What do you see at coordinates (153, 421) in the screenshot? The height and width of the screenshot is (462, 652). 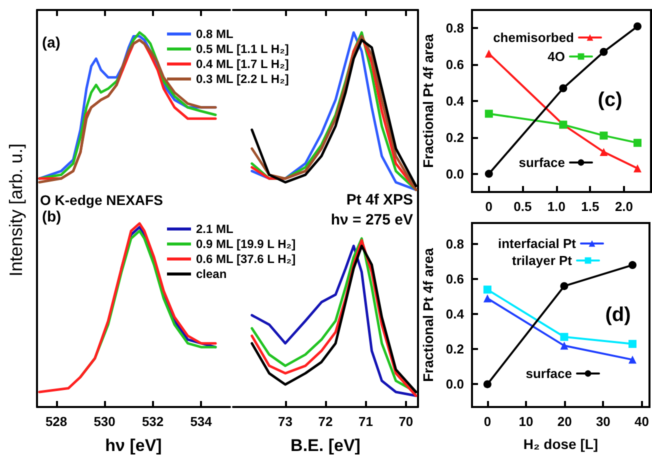 I see `x-tick-label: 532` at bounding box center [153, 421].